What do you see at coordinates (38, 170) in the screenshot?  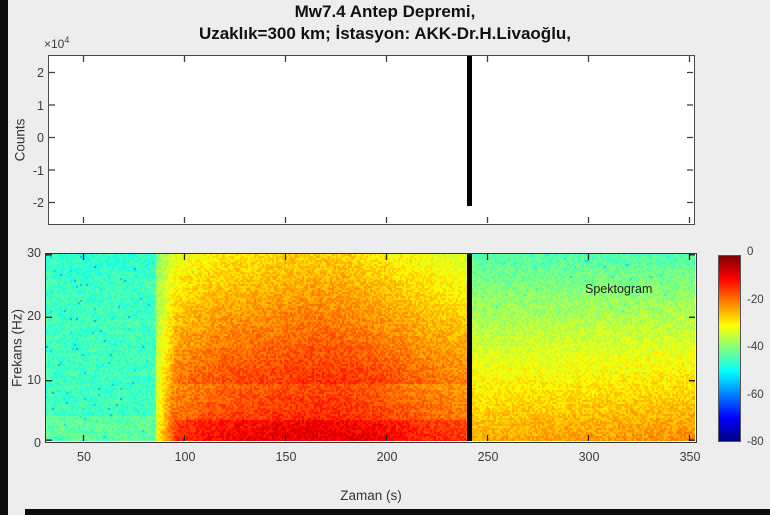 I see `waveform-ytick-label: -1` at bounding box center [38, 170].